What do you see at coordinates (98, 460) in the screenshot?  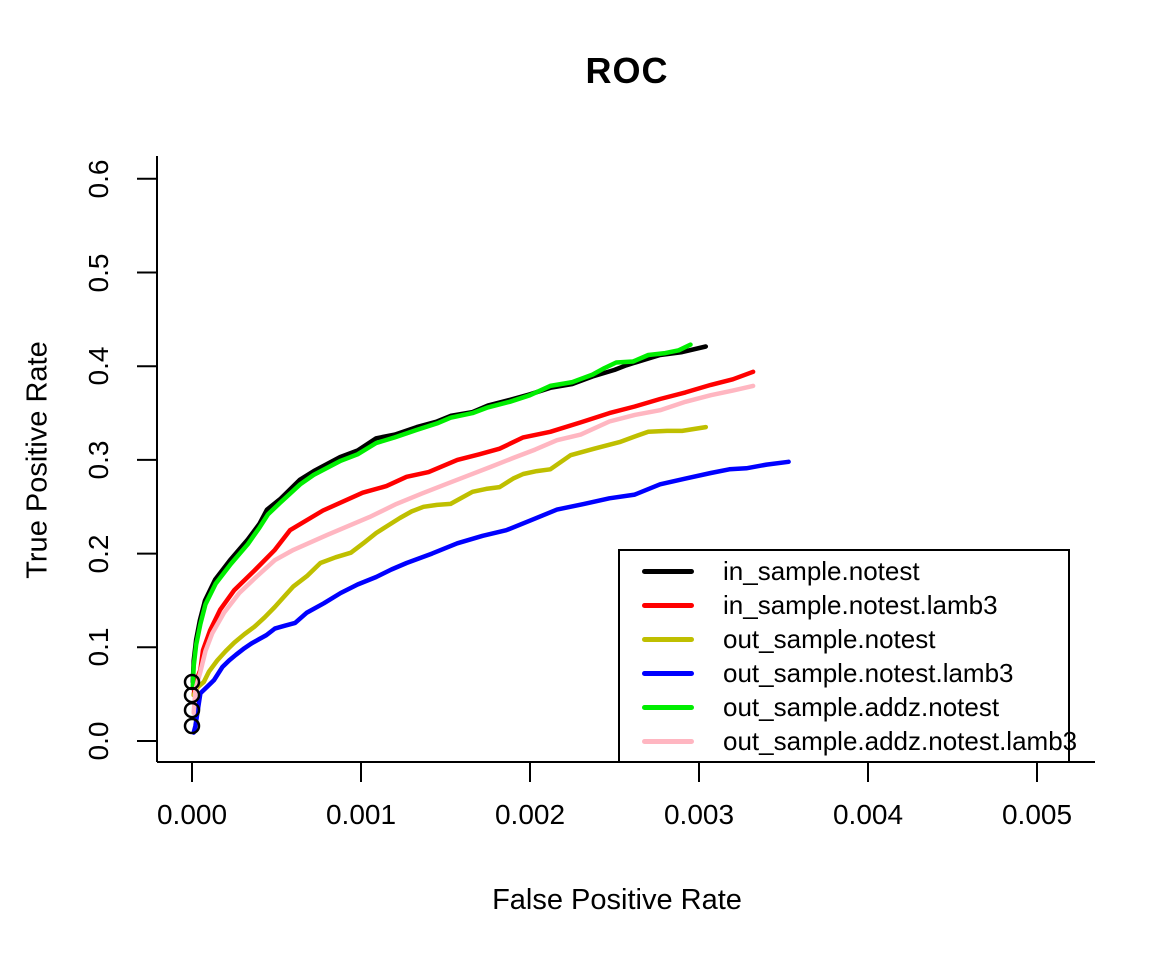 I see `y-tick-label: 0.3` at bounding box center [98, 460].